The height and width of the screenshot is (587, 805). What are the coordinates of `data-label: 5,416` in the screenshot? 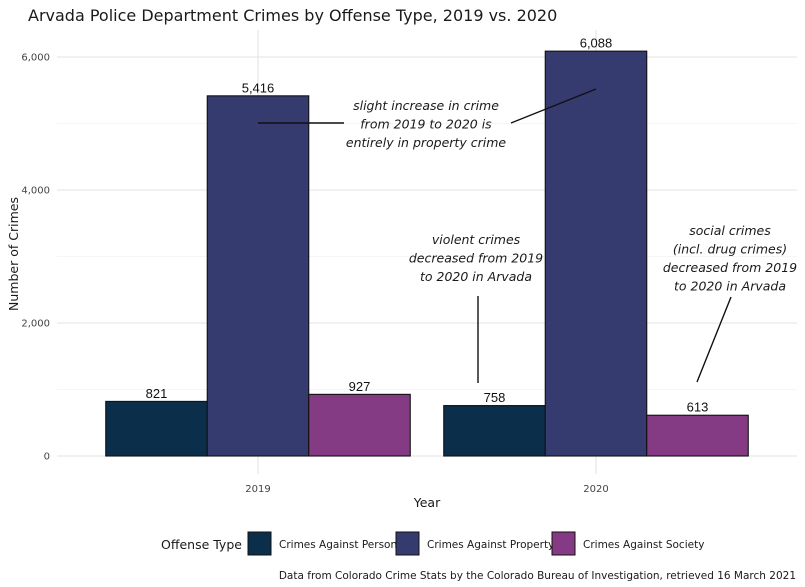 It's located at (258, 87).